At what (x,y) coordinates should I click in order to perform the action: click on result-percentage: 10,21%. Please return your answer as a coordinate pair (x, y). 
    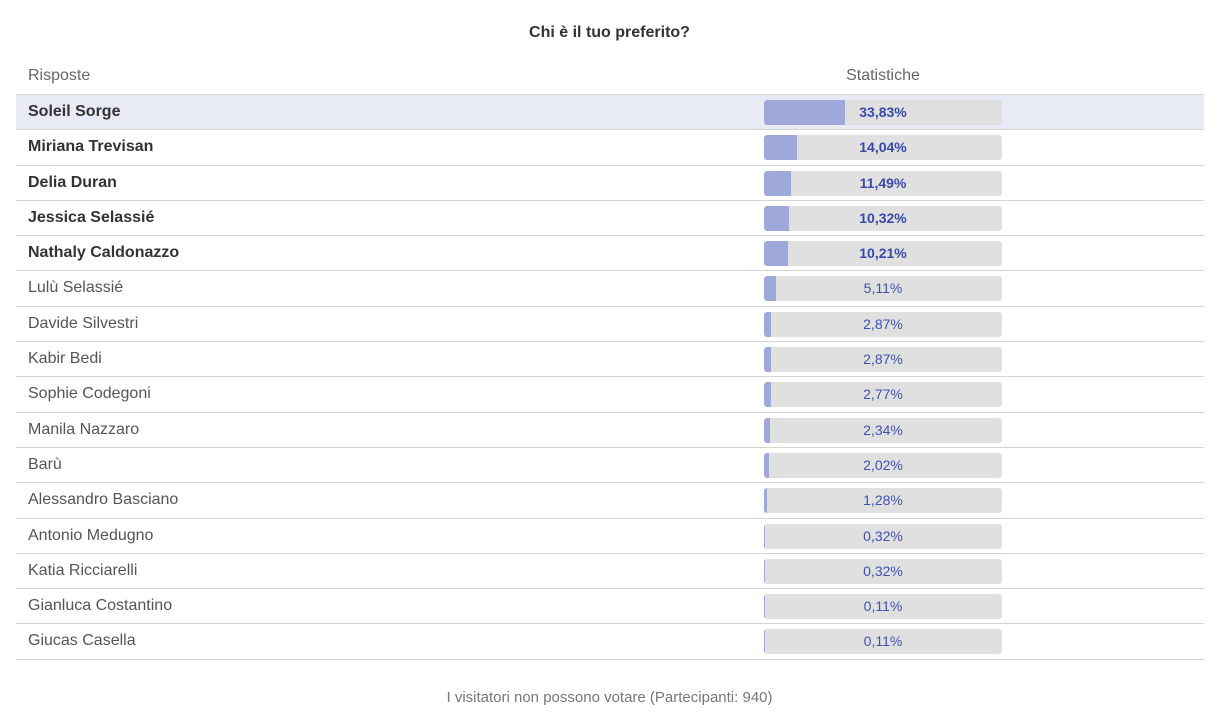
    Looking at the image, I should click on (883, 253).